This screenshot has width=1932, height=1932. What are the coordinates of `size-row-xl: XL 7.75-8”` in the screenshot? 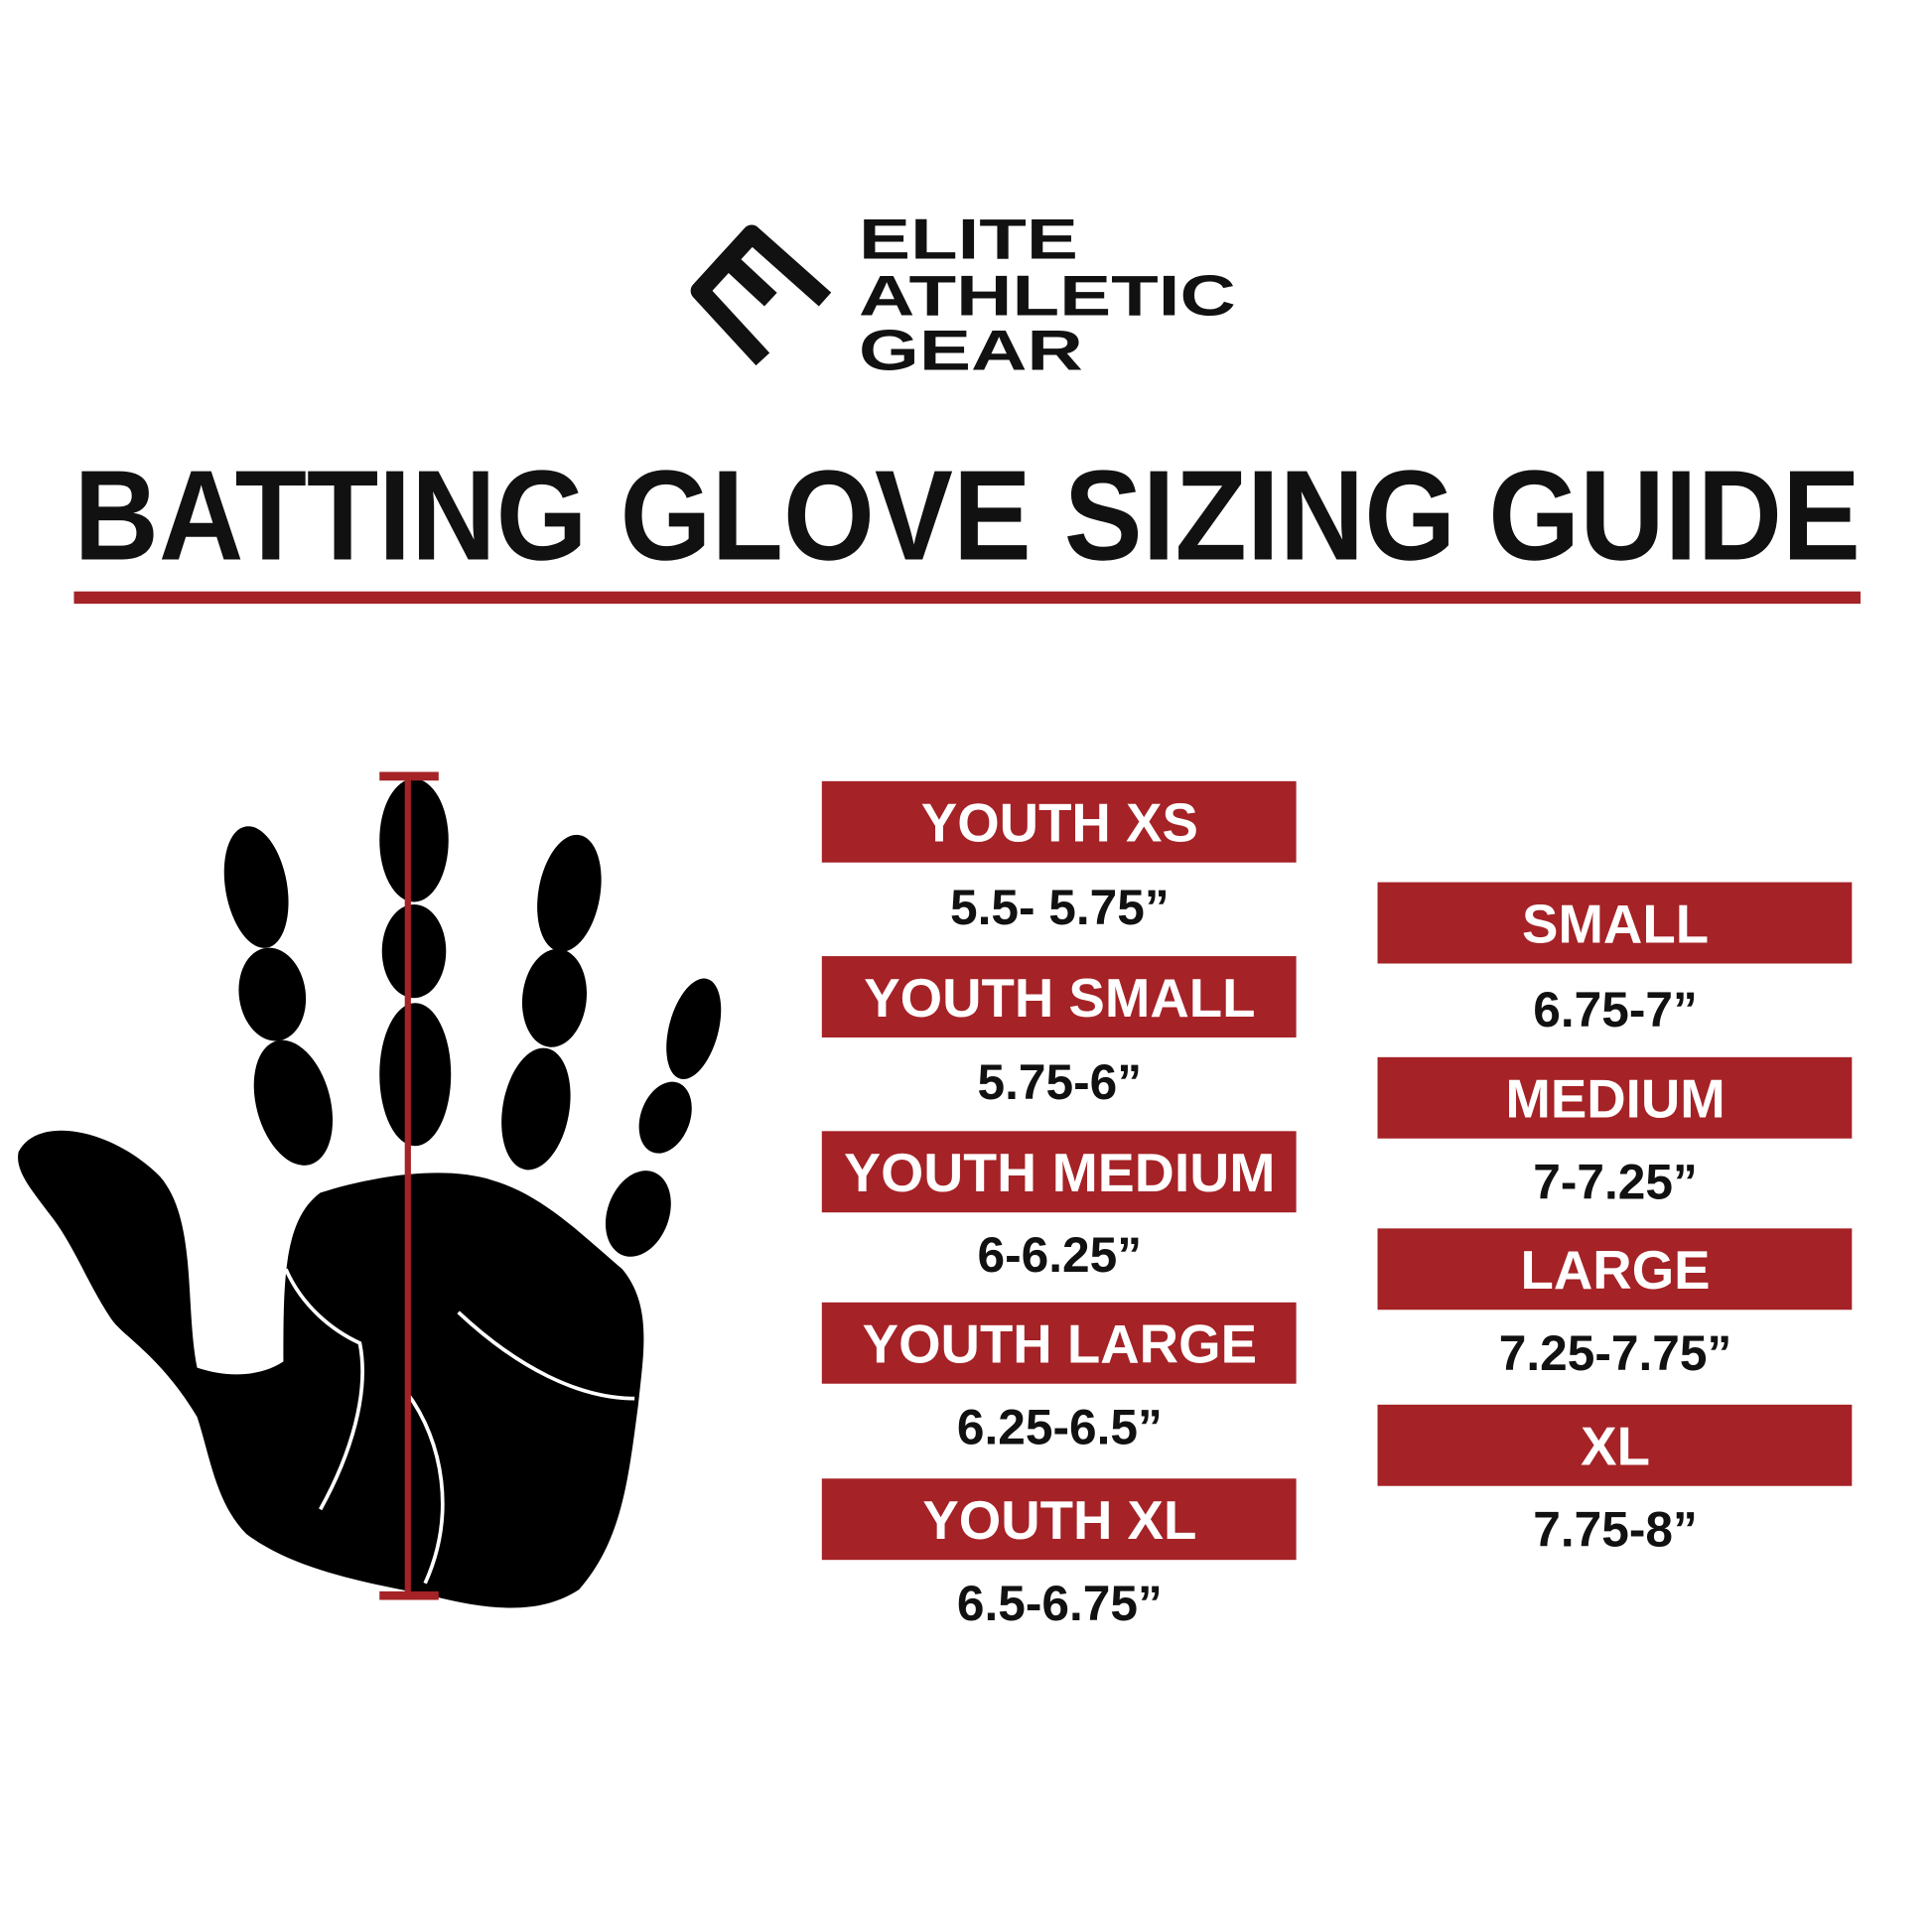 It's located at (1615, 1481).